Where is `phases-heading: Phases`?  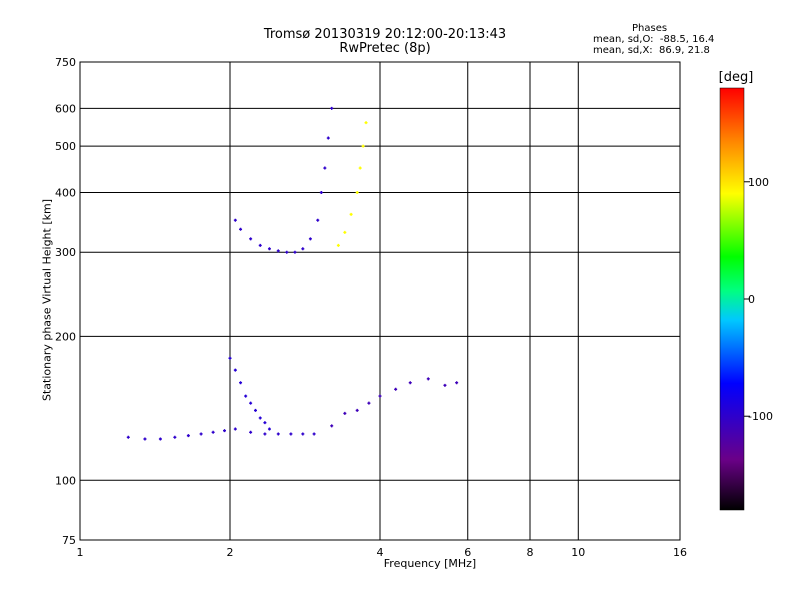
phases-heading: Phases is located at coordinates (650, 28).